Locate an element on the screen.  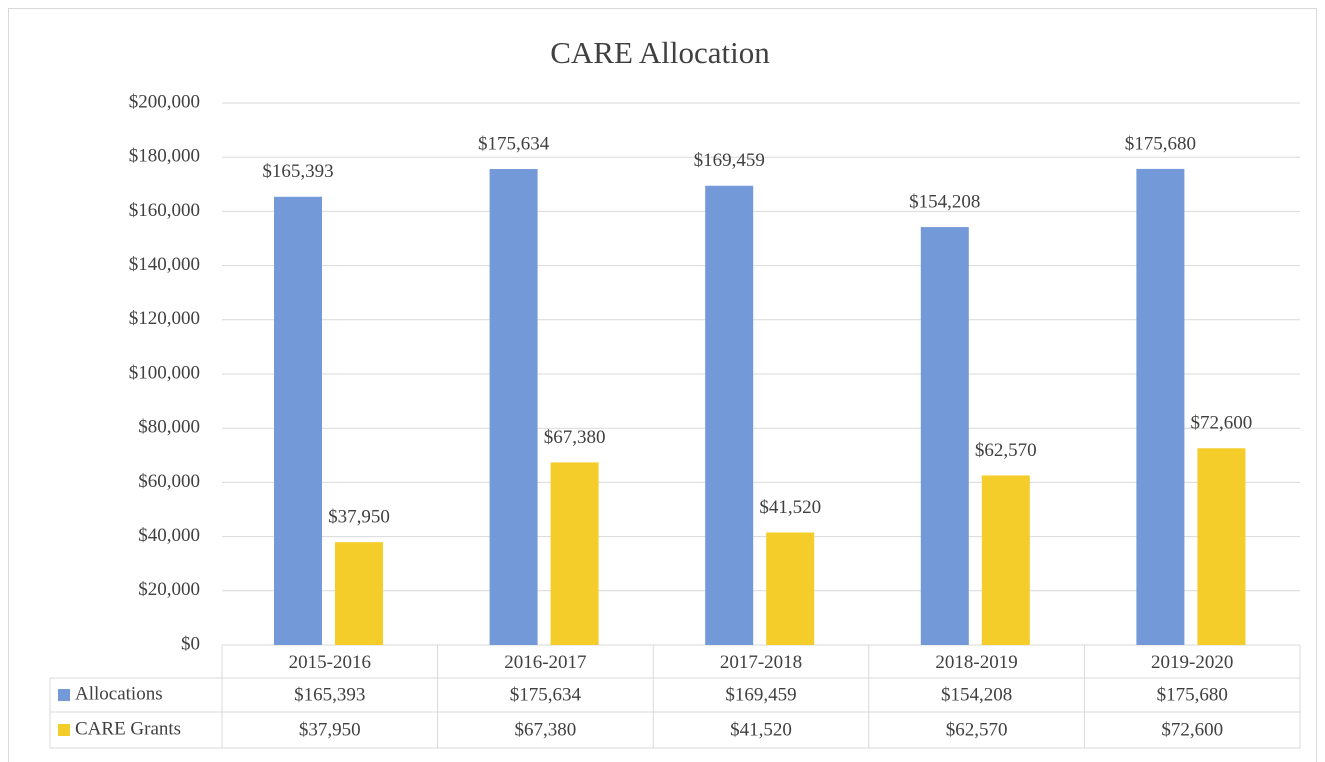
table-cell: $165,393 is located at coordinates (329, 694).